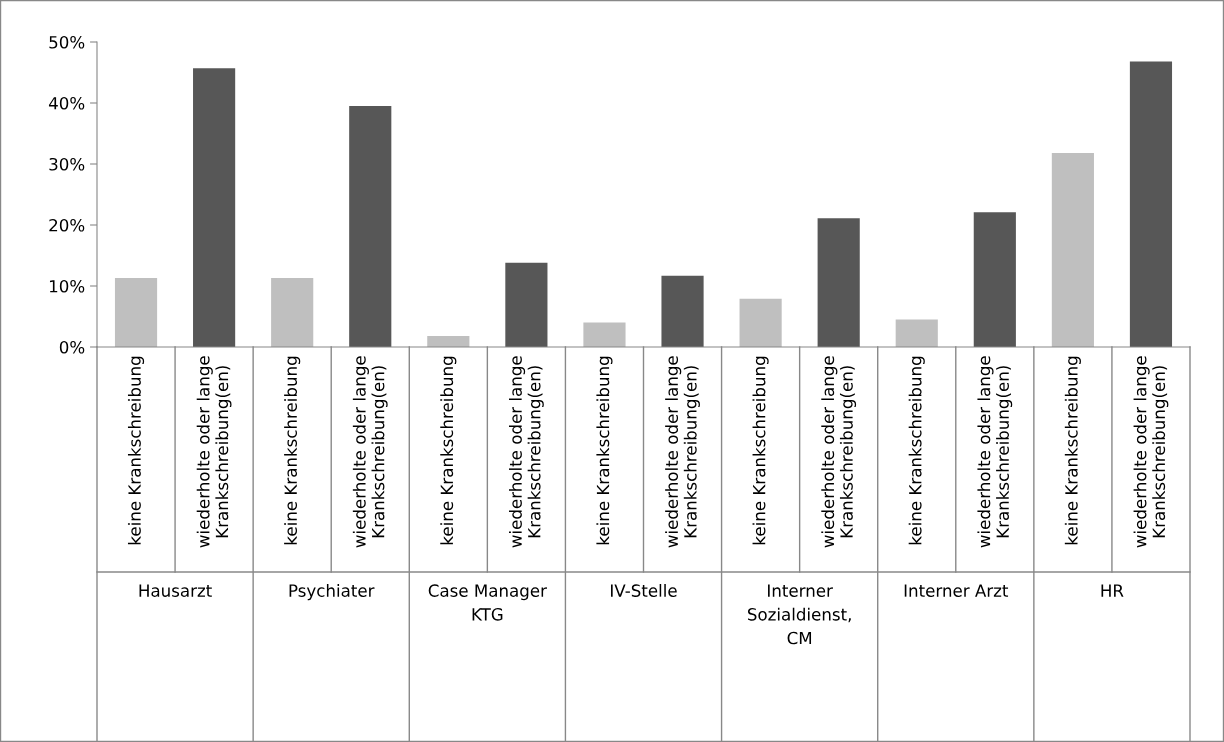 Image resolution: width=1224 pixels, height=742 pixels. Describe the element at coordinates (175, 590) in the screenshot. I see `text: Hausarzt` at that location.